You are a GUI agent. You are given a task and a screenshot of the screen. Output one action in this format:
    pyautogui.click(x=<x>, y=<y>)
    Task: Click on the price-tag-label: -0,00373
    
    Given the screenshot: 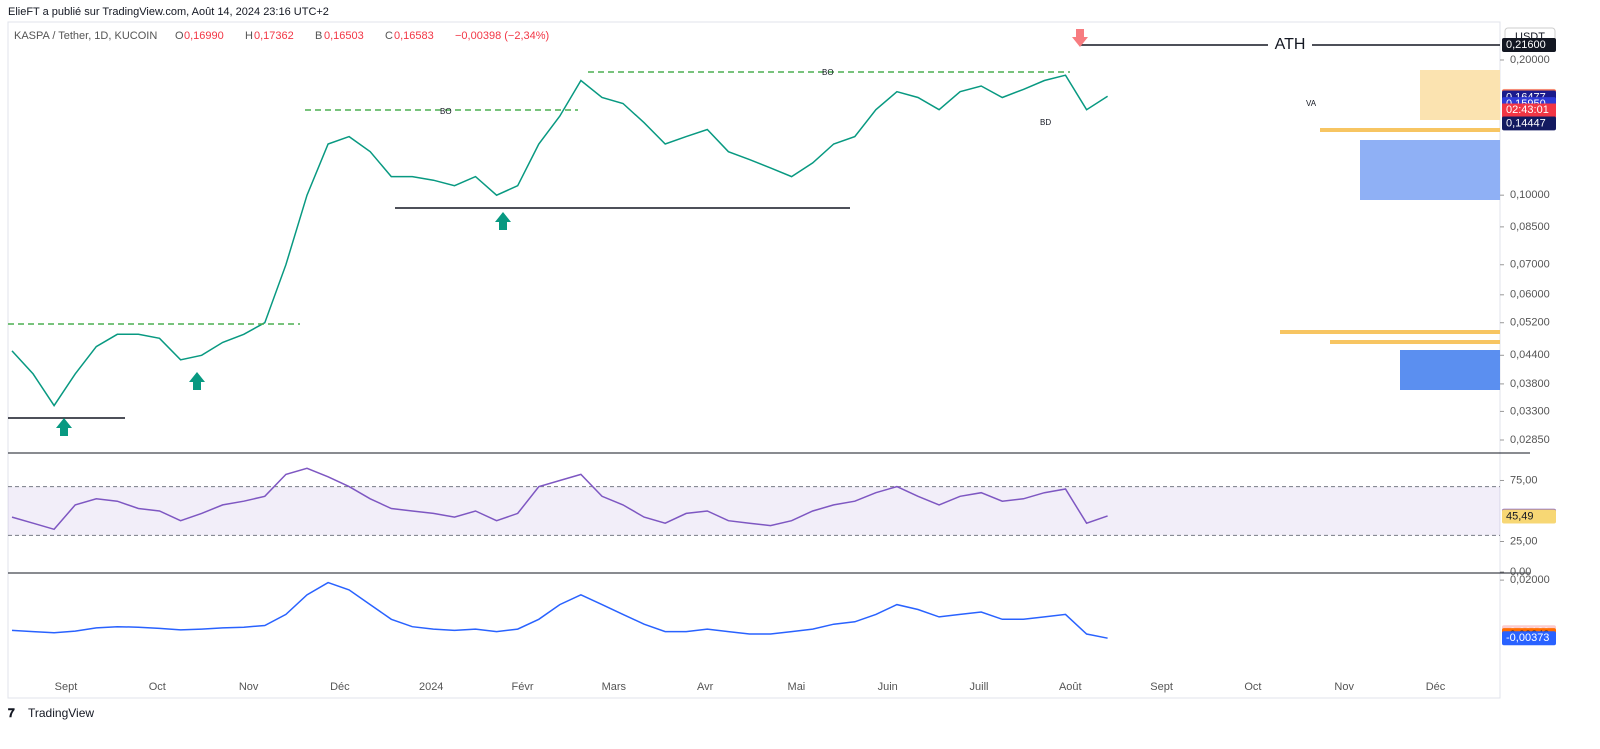 What is the action you would take?
    pyautogui.click(x=1527, y=638)
    